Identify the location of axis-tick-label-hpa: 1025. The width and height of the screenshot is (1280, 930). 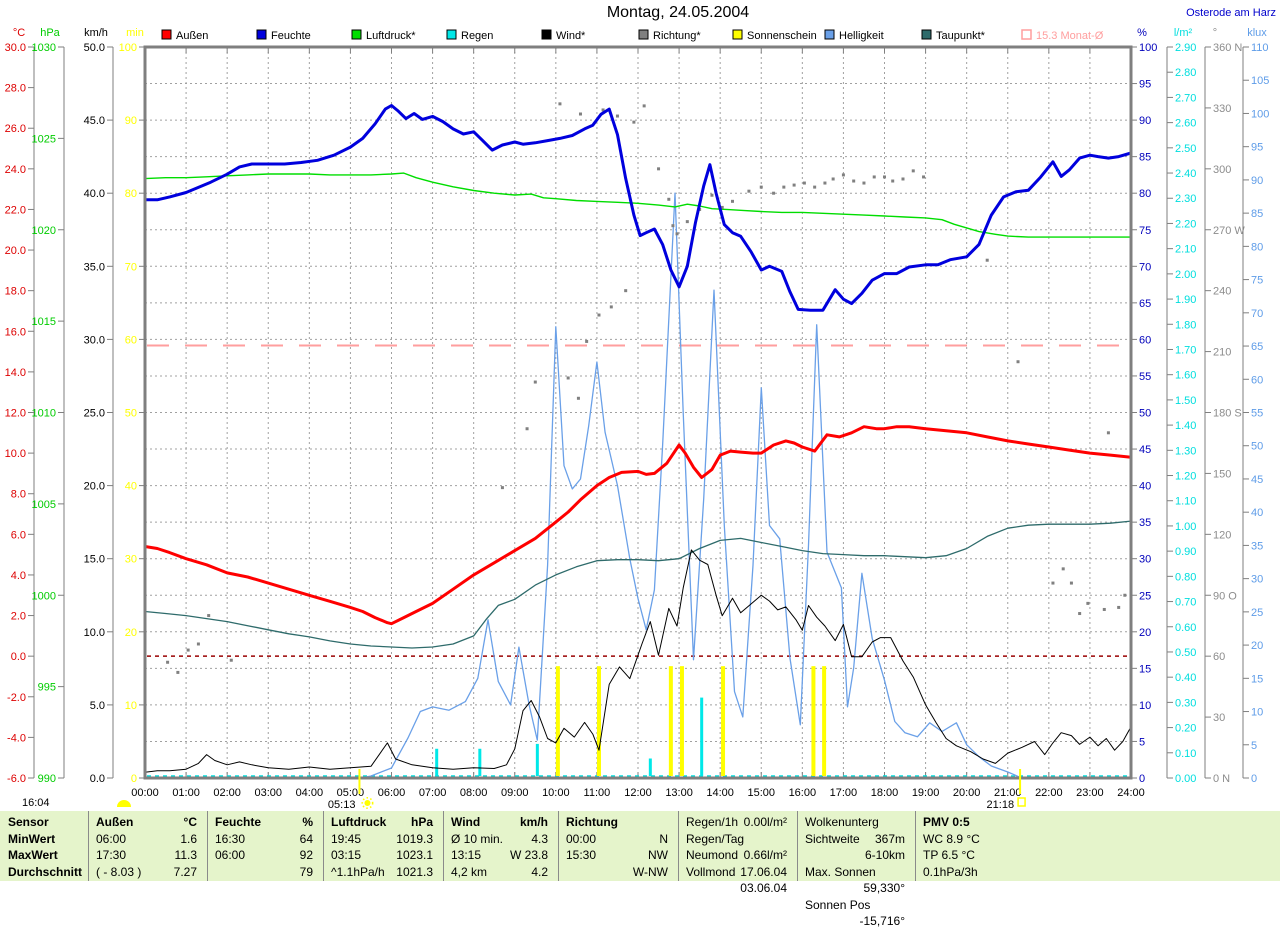
(44, 139).